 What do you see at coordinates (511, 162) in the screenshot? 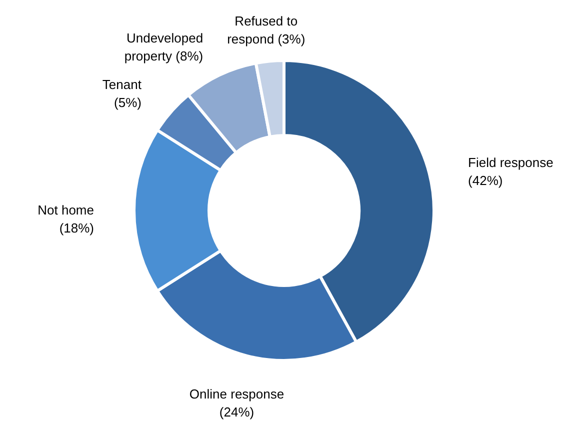
I see `slice-label: Field response` at bounding box center [511, 162].